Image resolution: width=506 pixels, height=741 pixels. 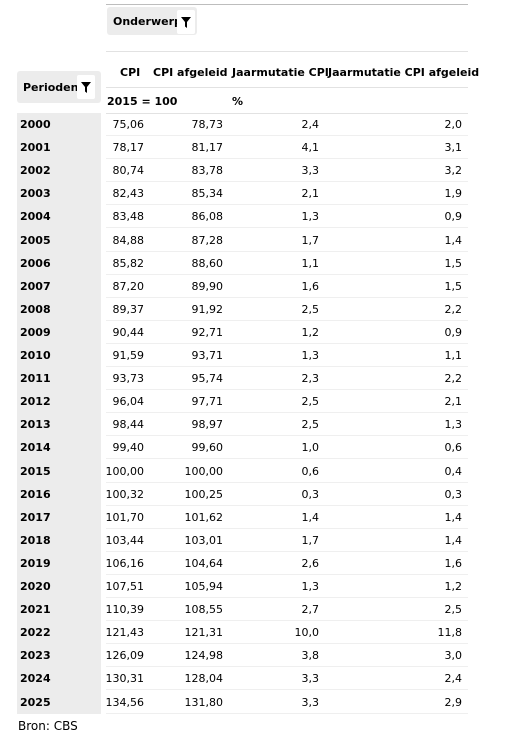 I want to click on filter-icon, so click(x=186, y=22).